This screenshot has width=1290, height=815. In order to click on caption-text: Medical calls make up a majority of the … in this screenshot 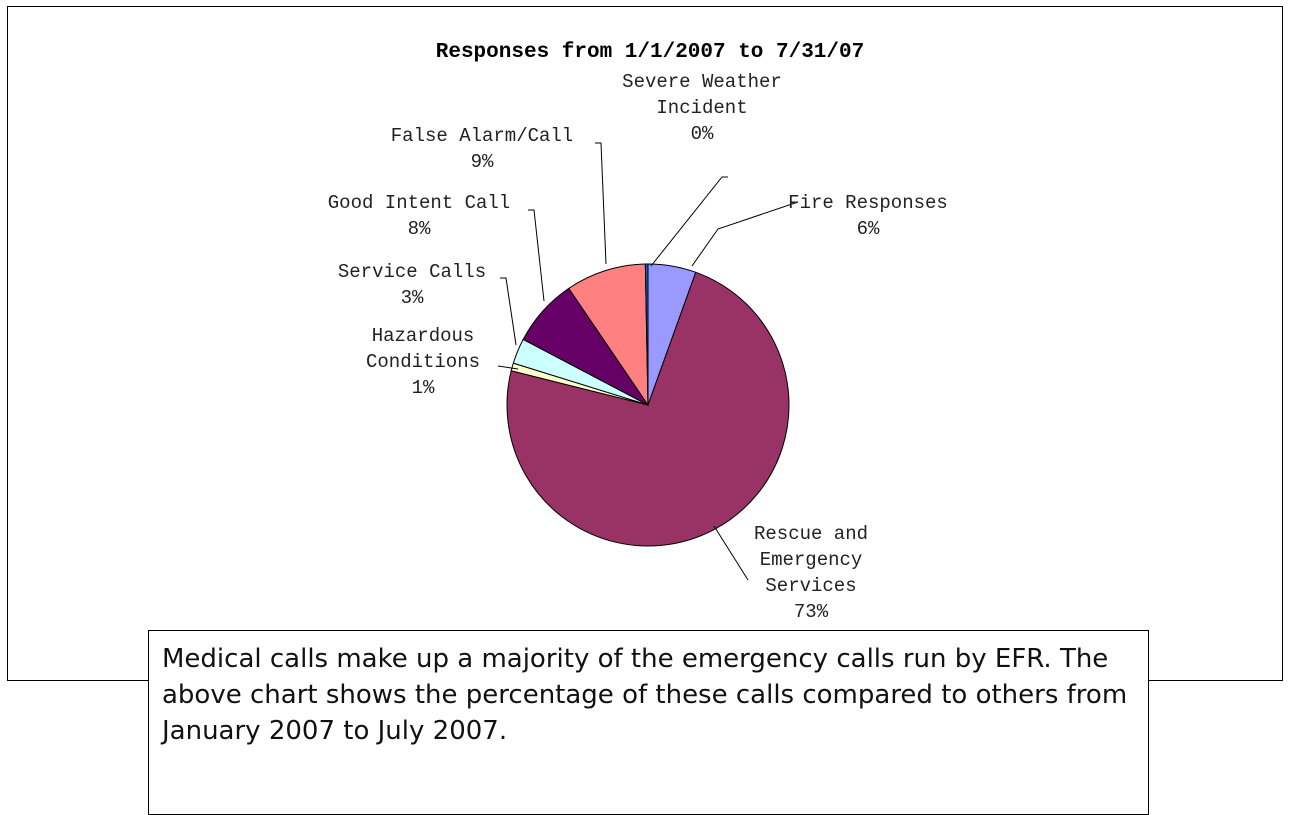, I will do `click(645, 695)`.